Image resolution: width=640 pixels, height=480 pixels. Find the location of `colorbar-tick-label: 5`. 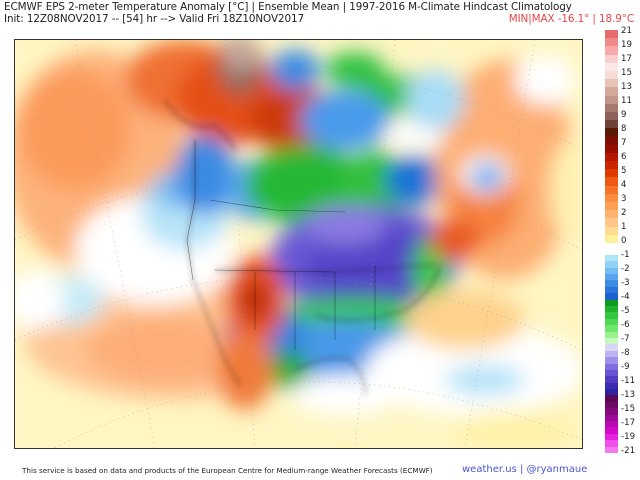

colorbar-tick-label: 5 is located at coordinates (624, 171).